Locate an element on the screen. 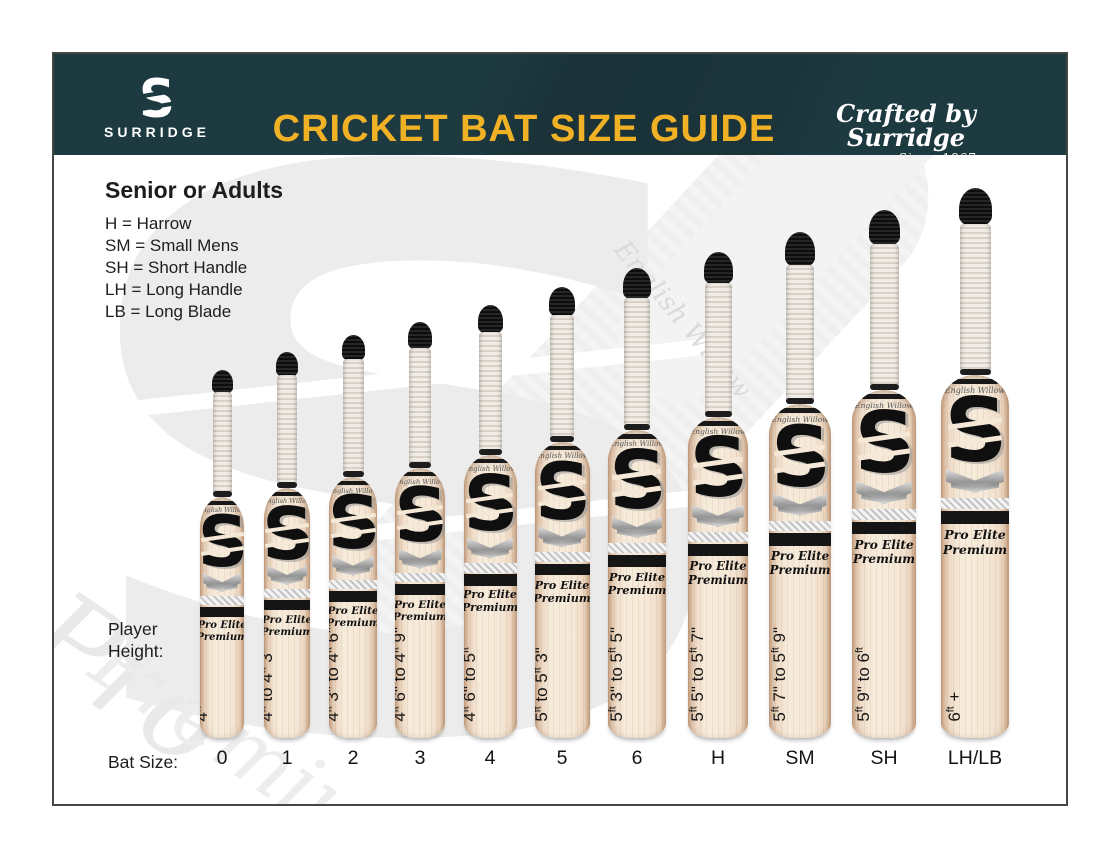 This screenshot has height=858, width=1120. player-height-value: 4ft 6" to 4ft 9" is located at coordinates (402, 674).